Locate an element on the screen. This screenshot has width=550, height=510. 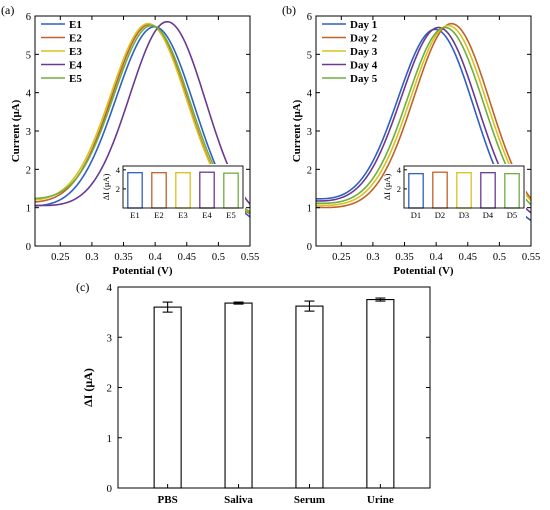
legend-label-0: Day 1 is located at coordinates (363, 25).